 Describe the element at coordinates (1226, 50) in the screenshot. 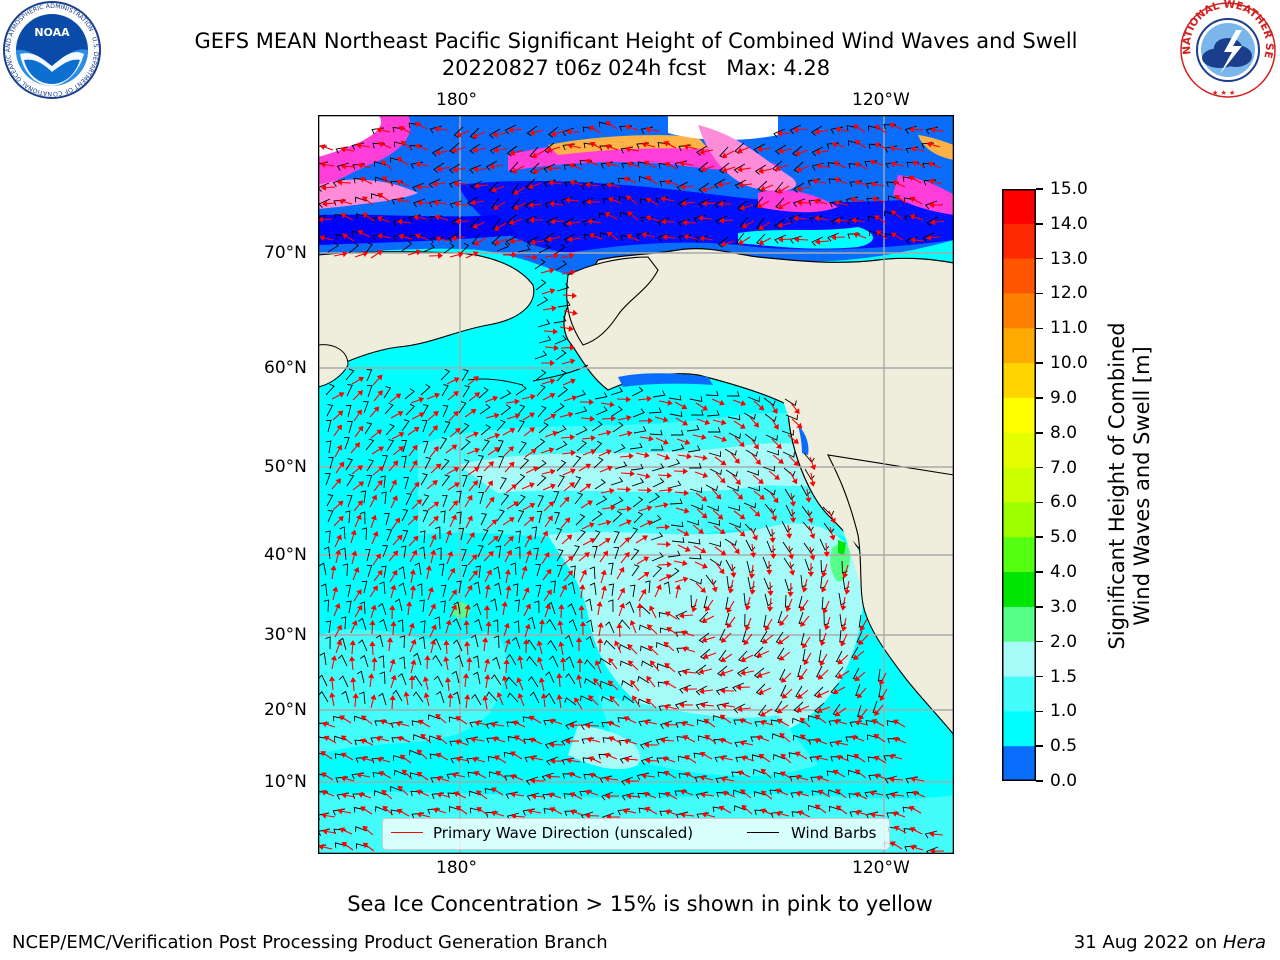

I see `nws-logo: NATIONAL WEATHER SERVICE ★ ★ ★` at that location.